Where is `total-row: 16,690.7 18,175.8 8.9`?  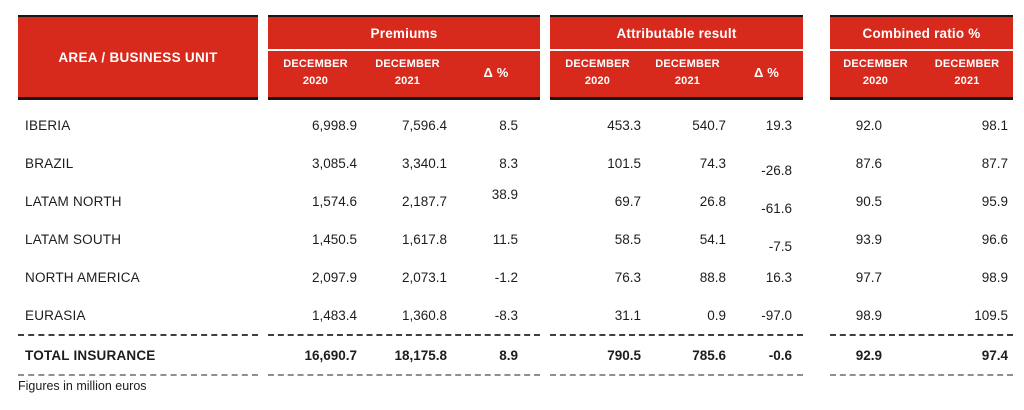
total-row: 16,690.7 18,175.8 8.9 is located at coordinates (404, 355).